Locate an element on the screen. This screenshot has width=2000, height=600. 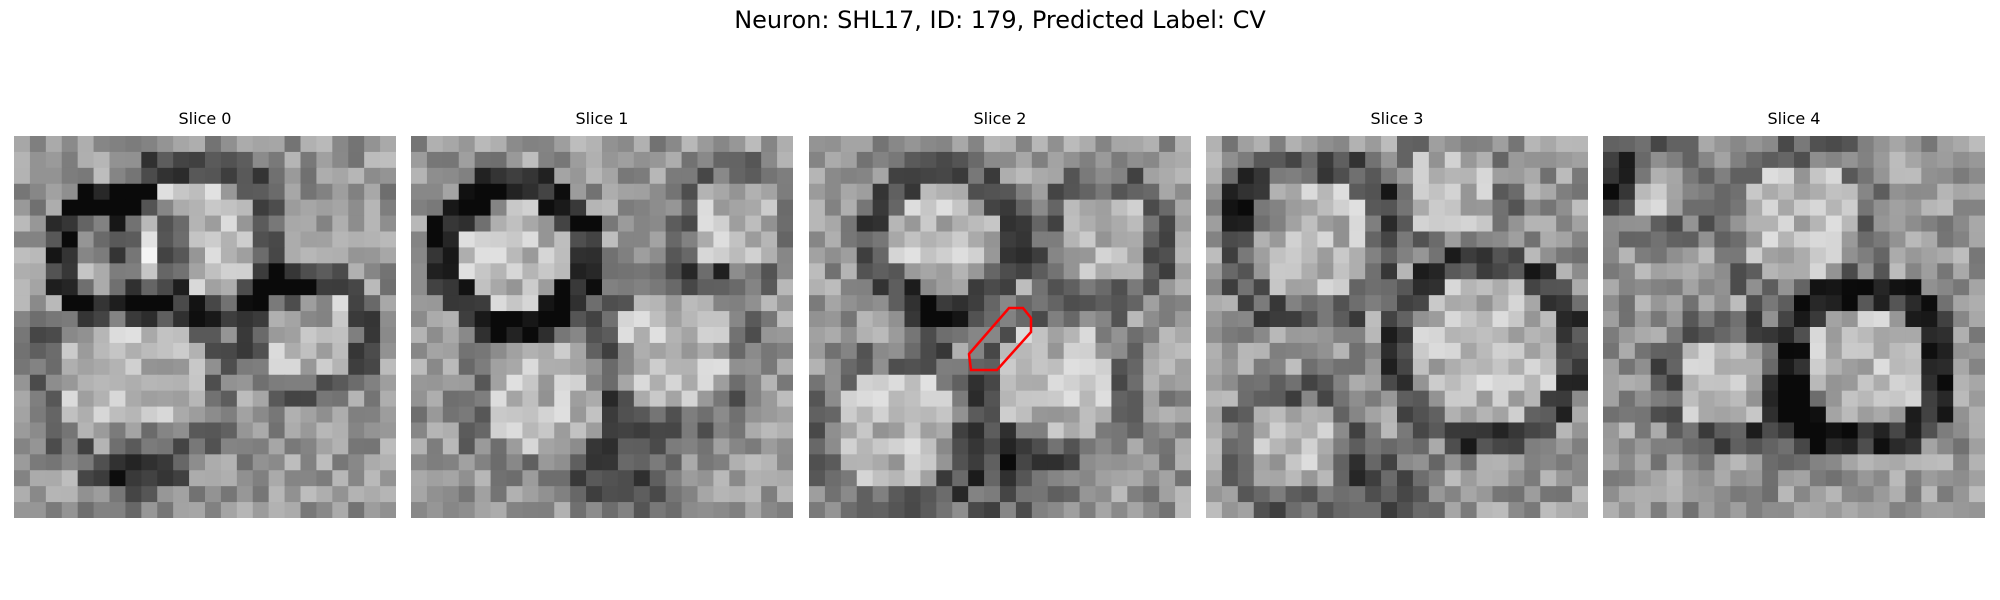
slice-panel-1: Slice 1 is located at coordinates (602, 313).